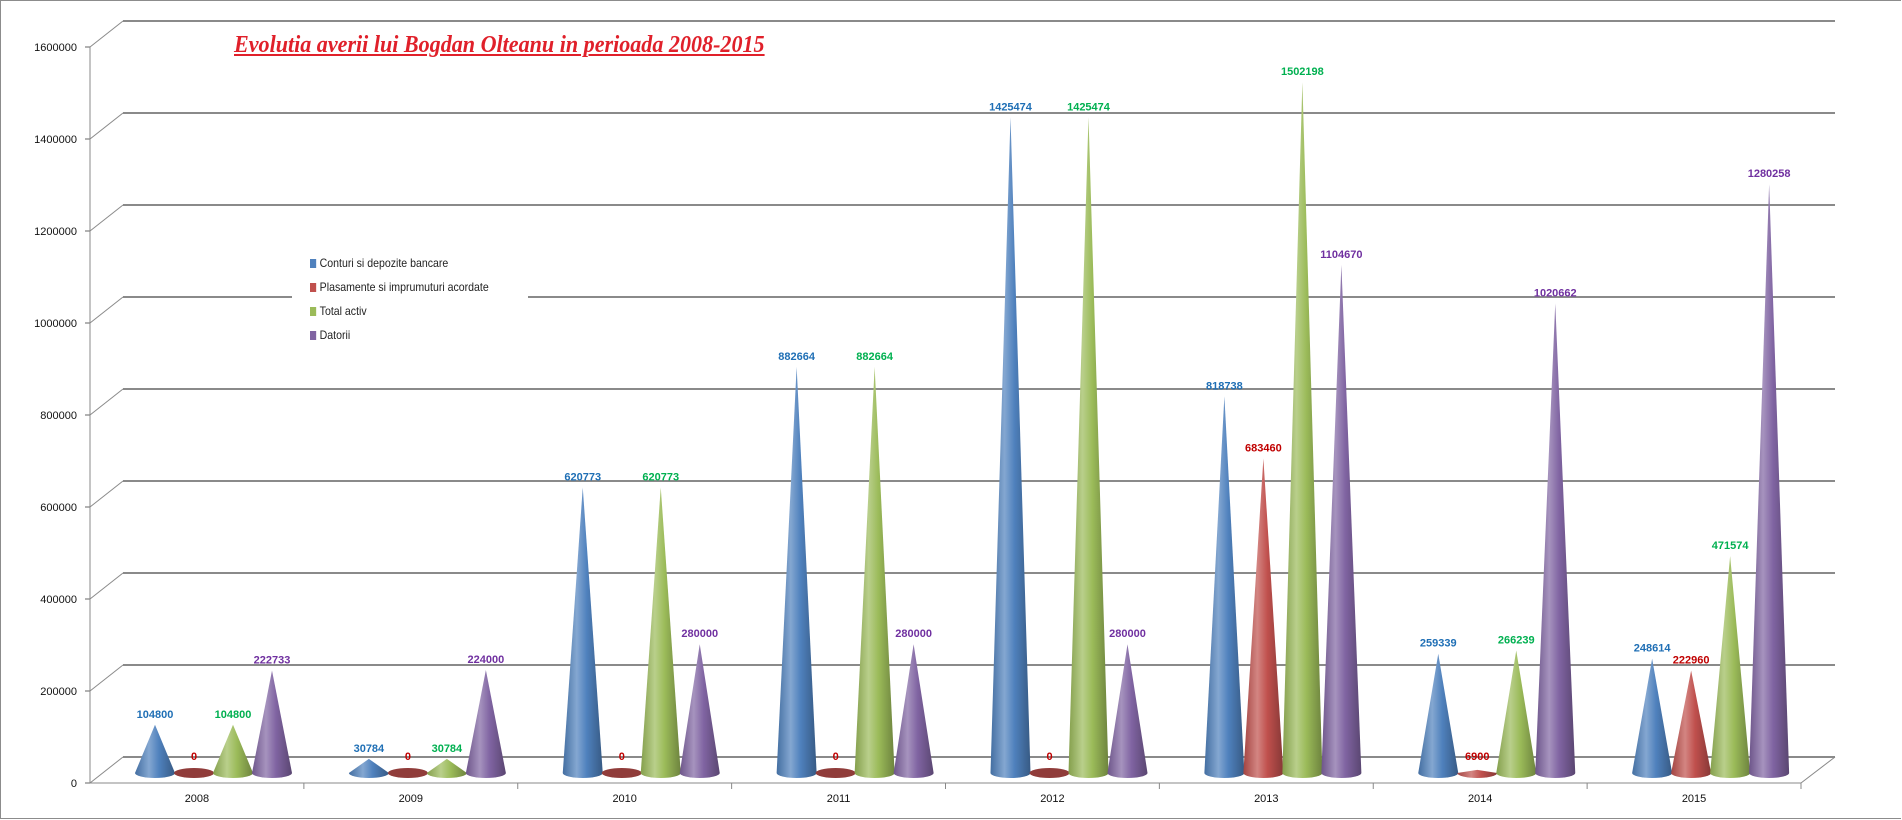 This screenshot has height=820, width=1902. What do you see at coordinates (1438, 644) in the screenshot?
I see `data-label: 259339` at bounding box center [1438, 644].